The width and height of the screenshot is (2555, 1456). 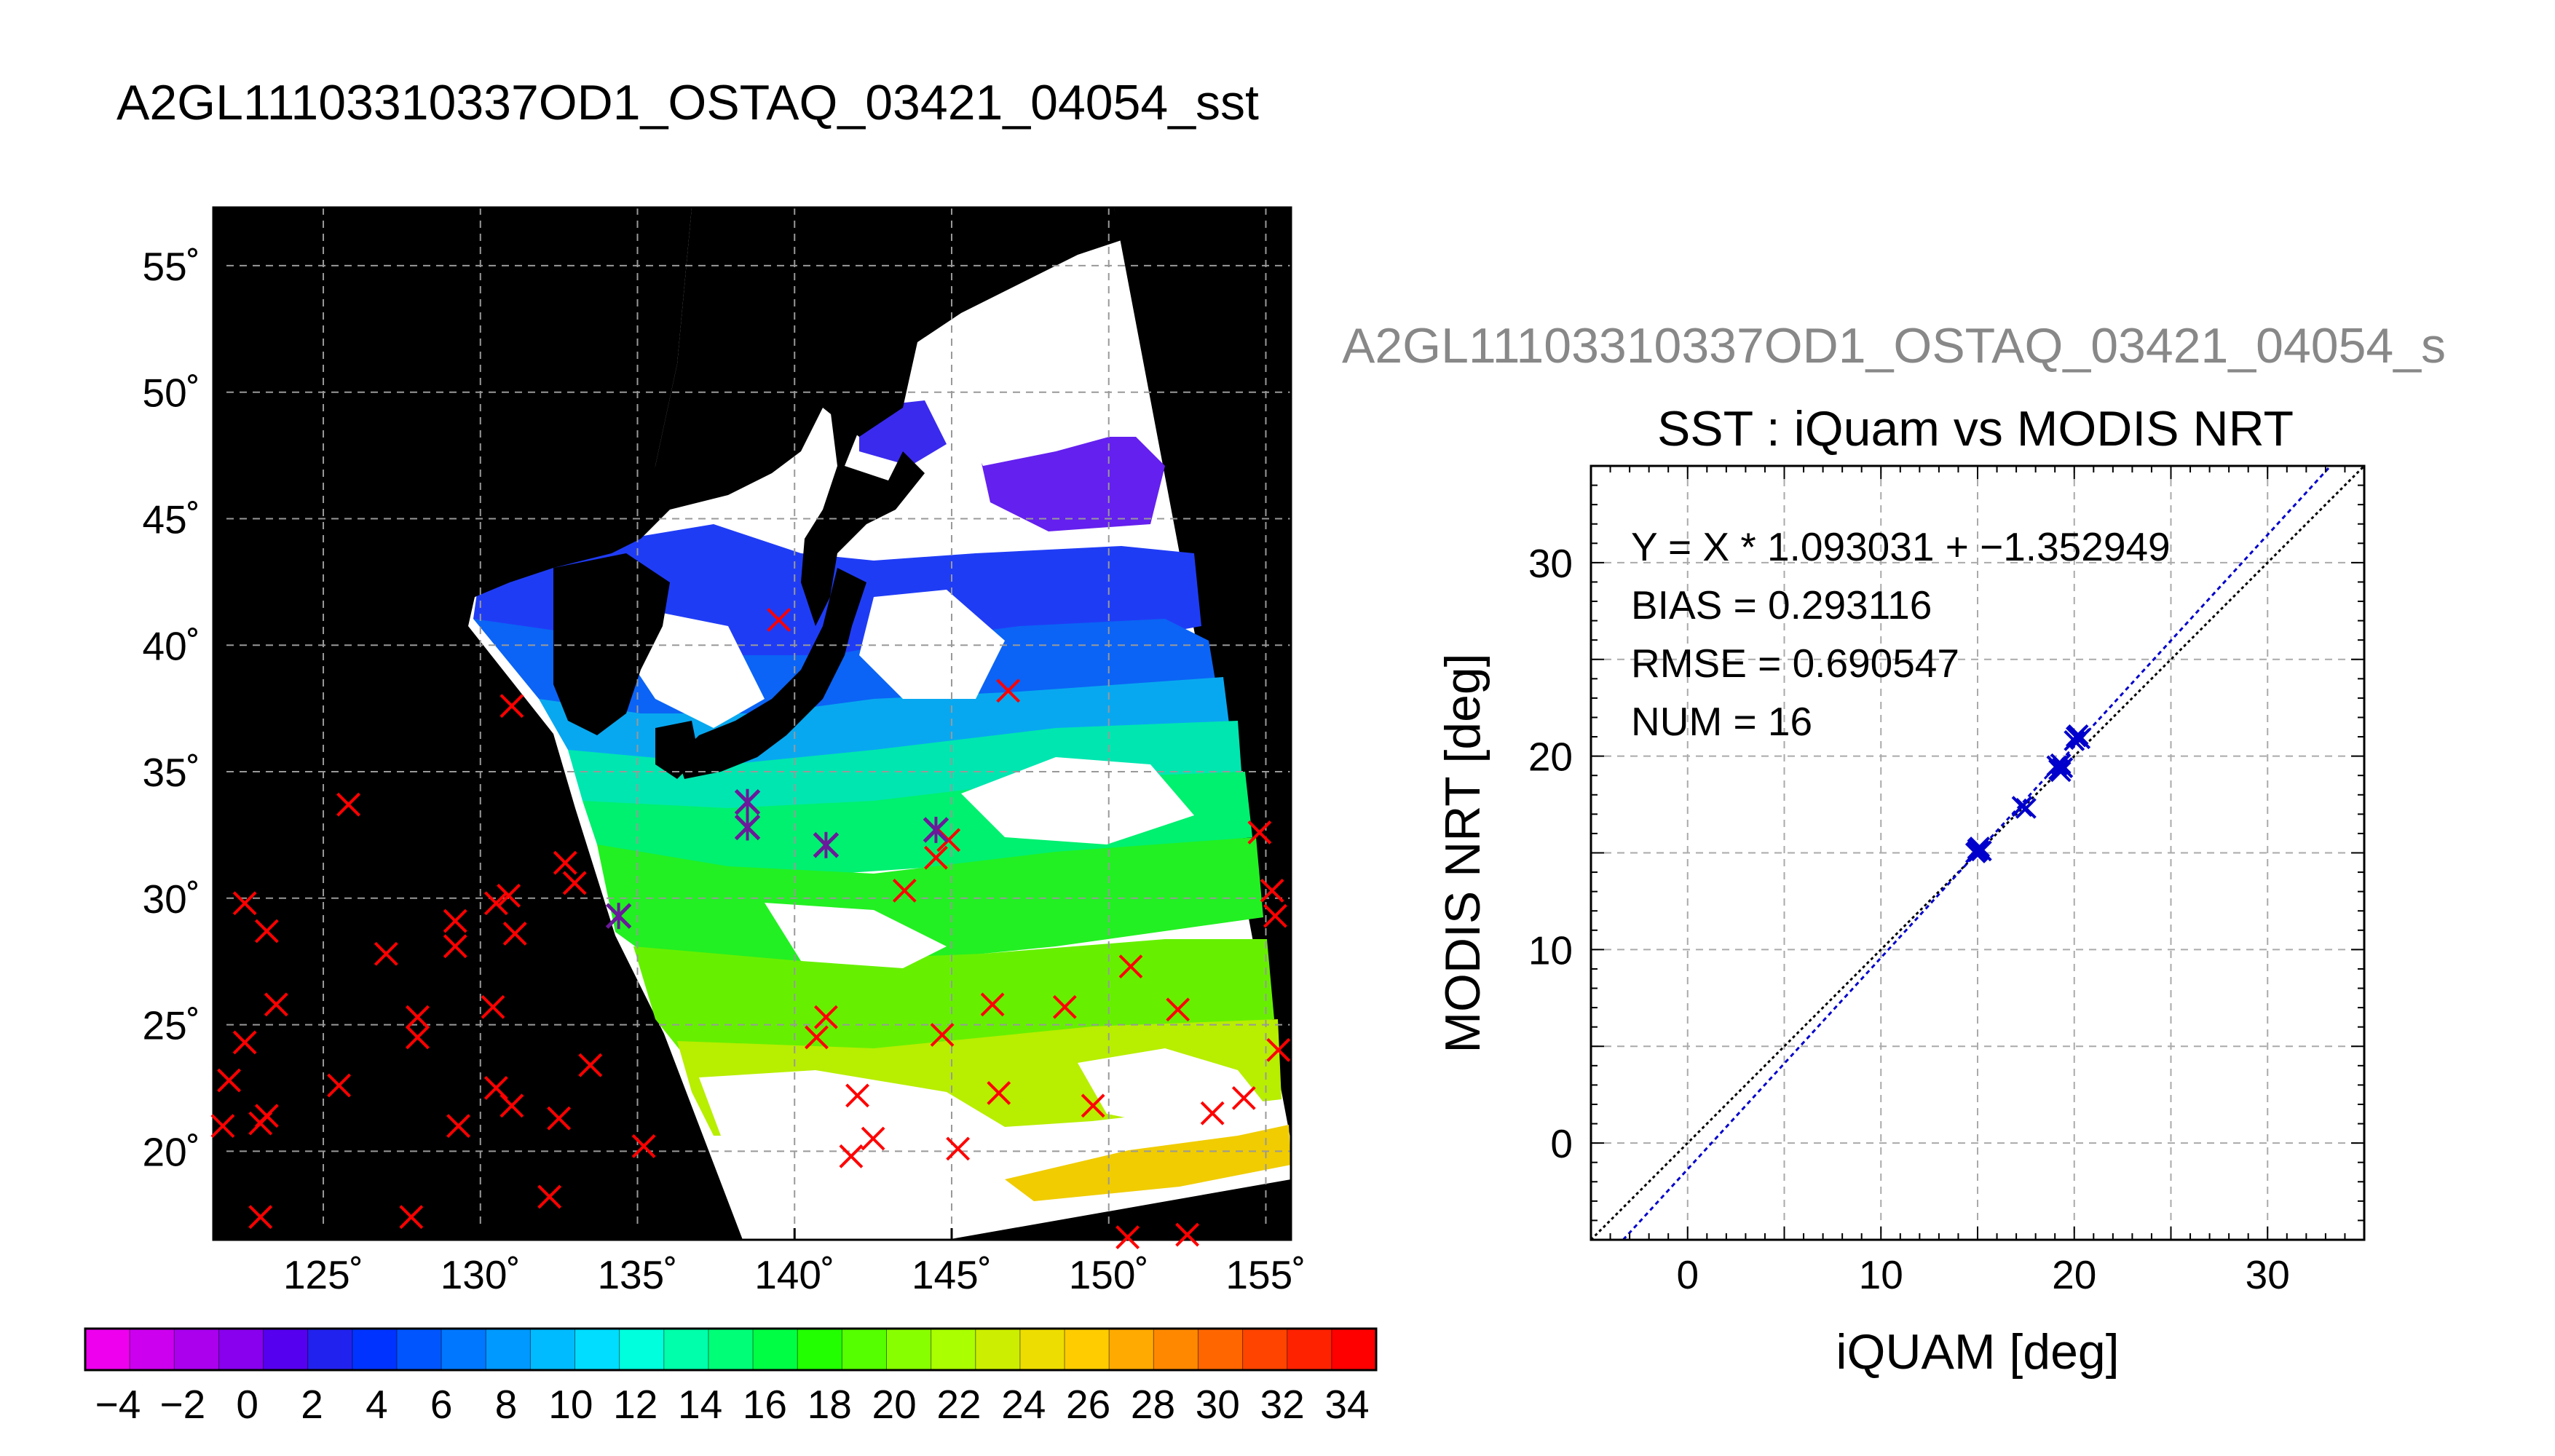 I want to click on page-title: A2GL11103310337OD1_OSTAQ_03421_04054_sst, so click(x=688, y=102).